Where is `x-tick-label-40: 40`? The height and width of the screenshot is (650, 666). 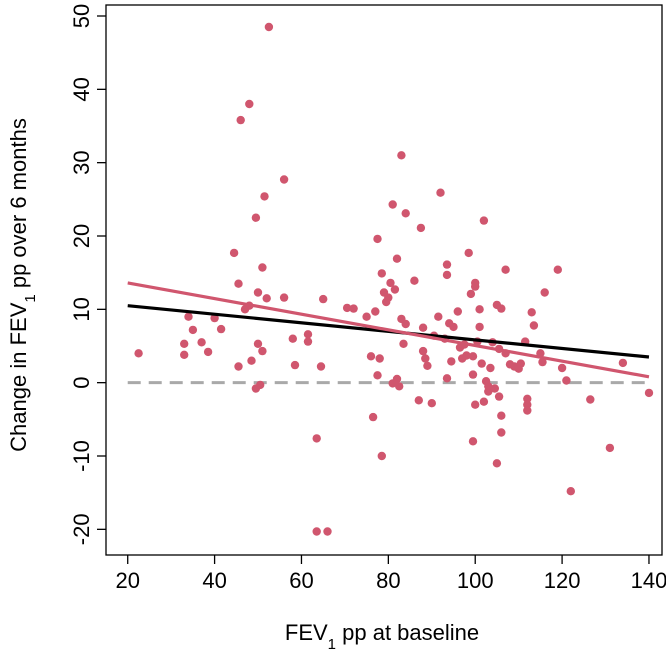 x-tick-label-40: 40 is located at coordinates (214, 580).